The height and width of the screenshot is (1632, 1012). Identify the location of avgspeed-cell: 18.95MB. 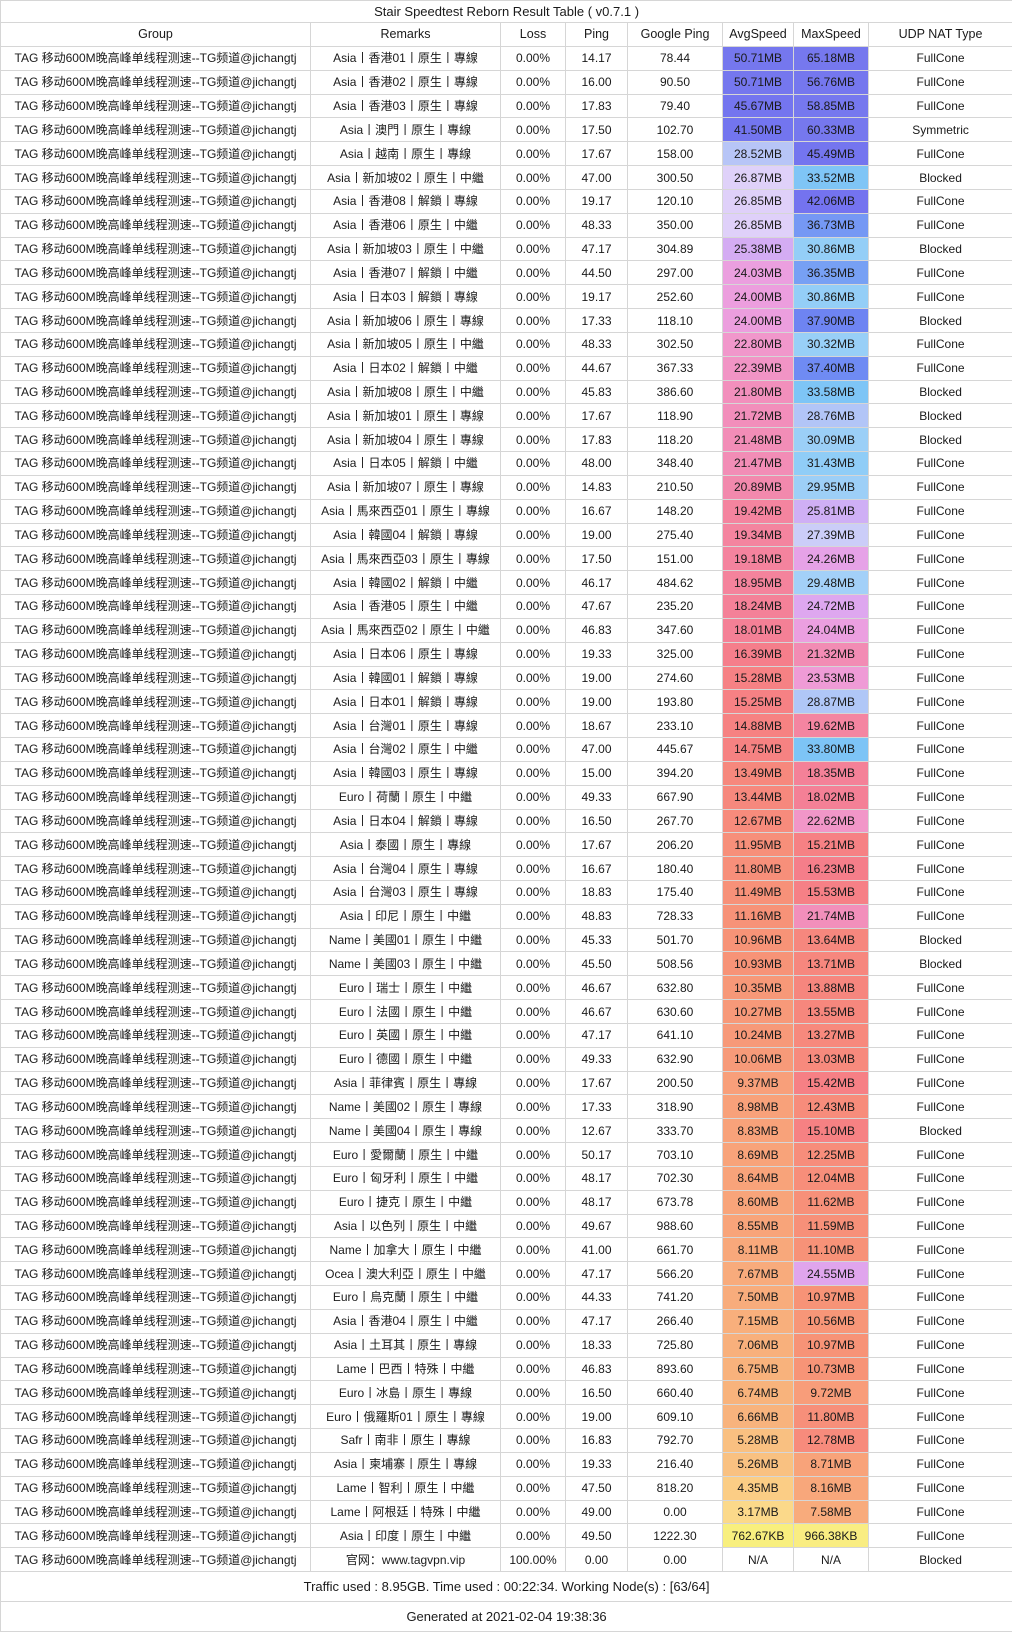
(758, 583).